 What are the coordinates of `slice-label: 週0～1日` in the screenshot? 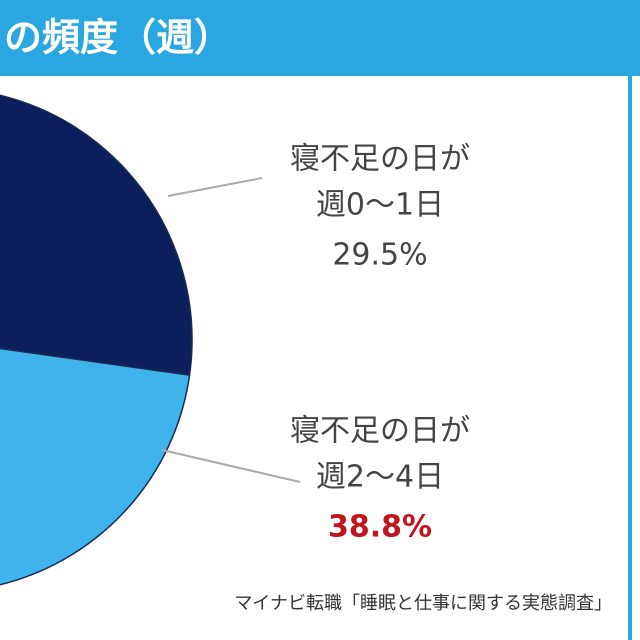 It's located at (380, 205).